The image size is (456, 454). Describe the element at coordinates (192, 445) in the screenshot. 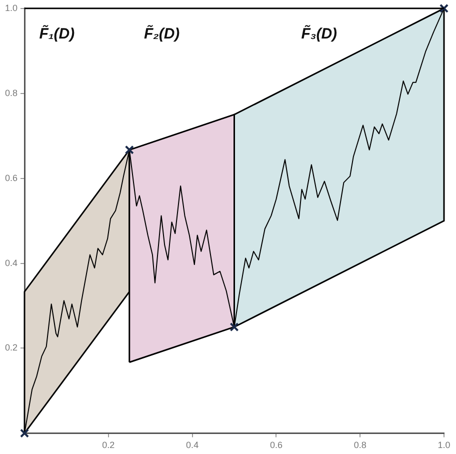

I see `x-tick-label: 0.4` at that location.